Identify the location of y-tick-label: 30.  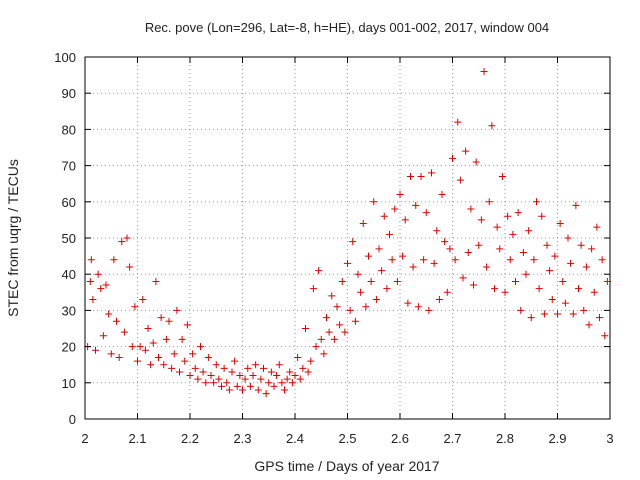
(69, 310).